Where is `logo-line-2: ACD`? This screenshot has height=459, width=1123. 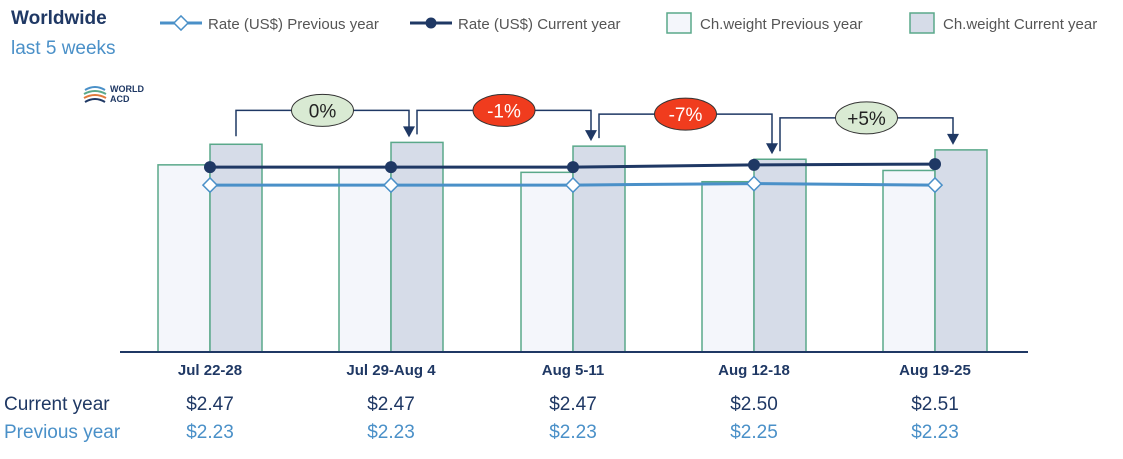 logo-line-2: ACD is located at coordinates (120, 99).